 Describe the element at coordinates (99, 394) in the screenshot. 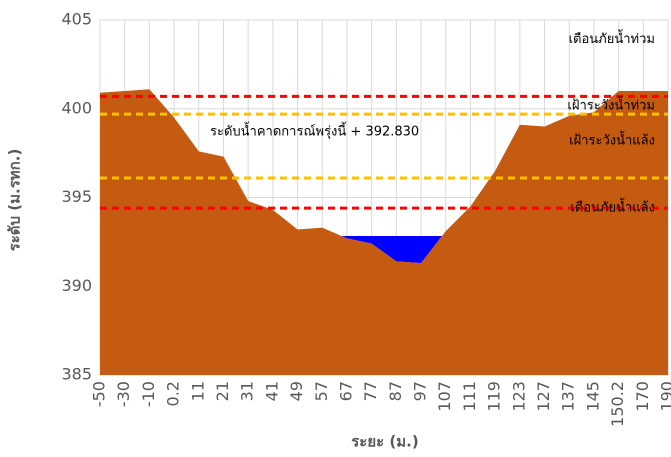

I see `x-tick-label: -50` at that location.